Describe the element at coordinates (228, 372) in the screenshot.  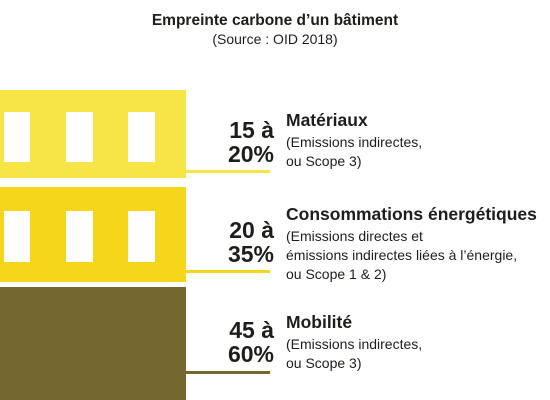
I see `leader-line-mobilite` at that location.